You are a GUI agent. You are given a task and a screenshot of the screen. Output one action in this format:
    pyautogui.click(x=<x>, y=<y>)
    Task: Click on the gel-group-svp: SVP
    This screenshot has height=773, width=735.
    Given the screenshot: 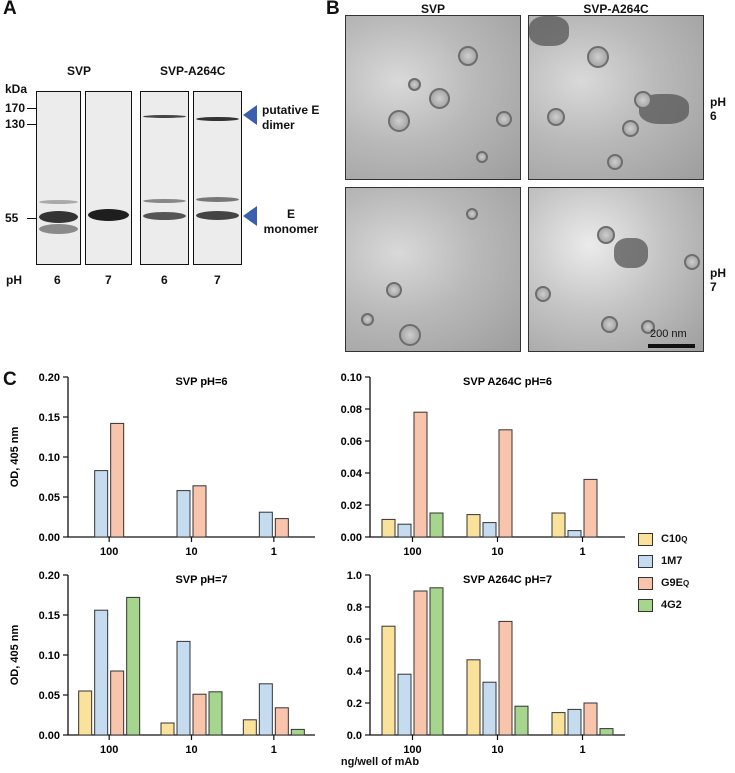 What is the action you would take?
    pyautogui.click(x=79, y=71)
    